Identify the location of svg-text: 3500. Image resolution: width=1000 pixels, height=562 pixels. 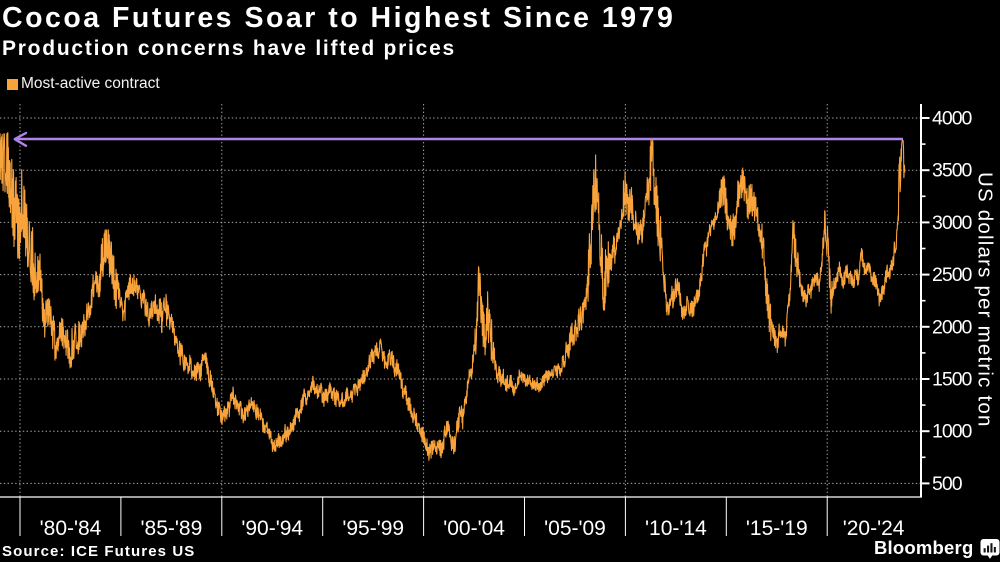
(952, 171).